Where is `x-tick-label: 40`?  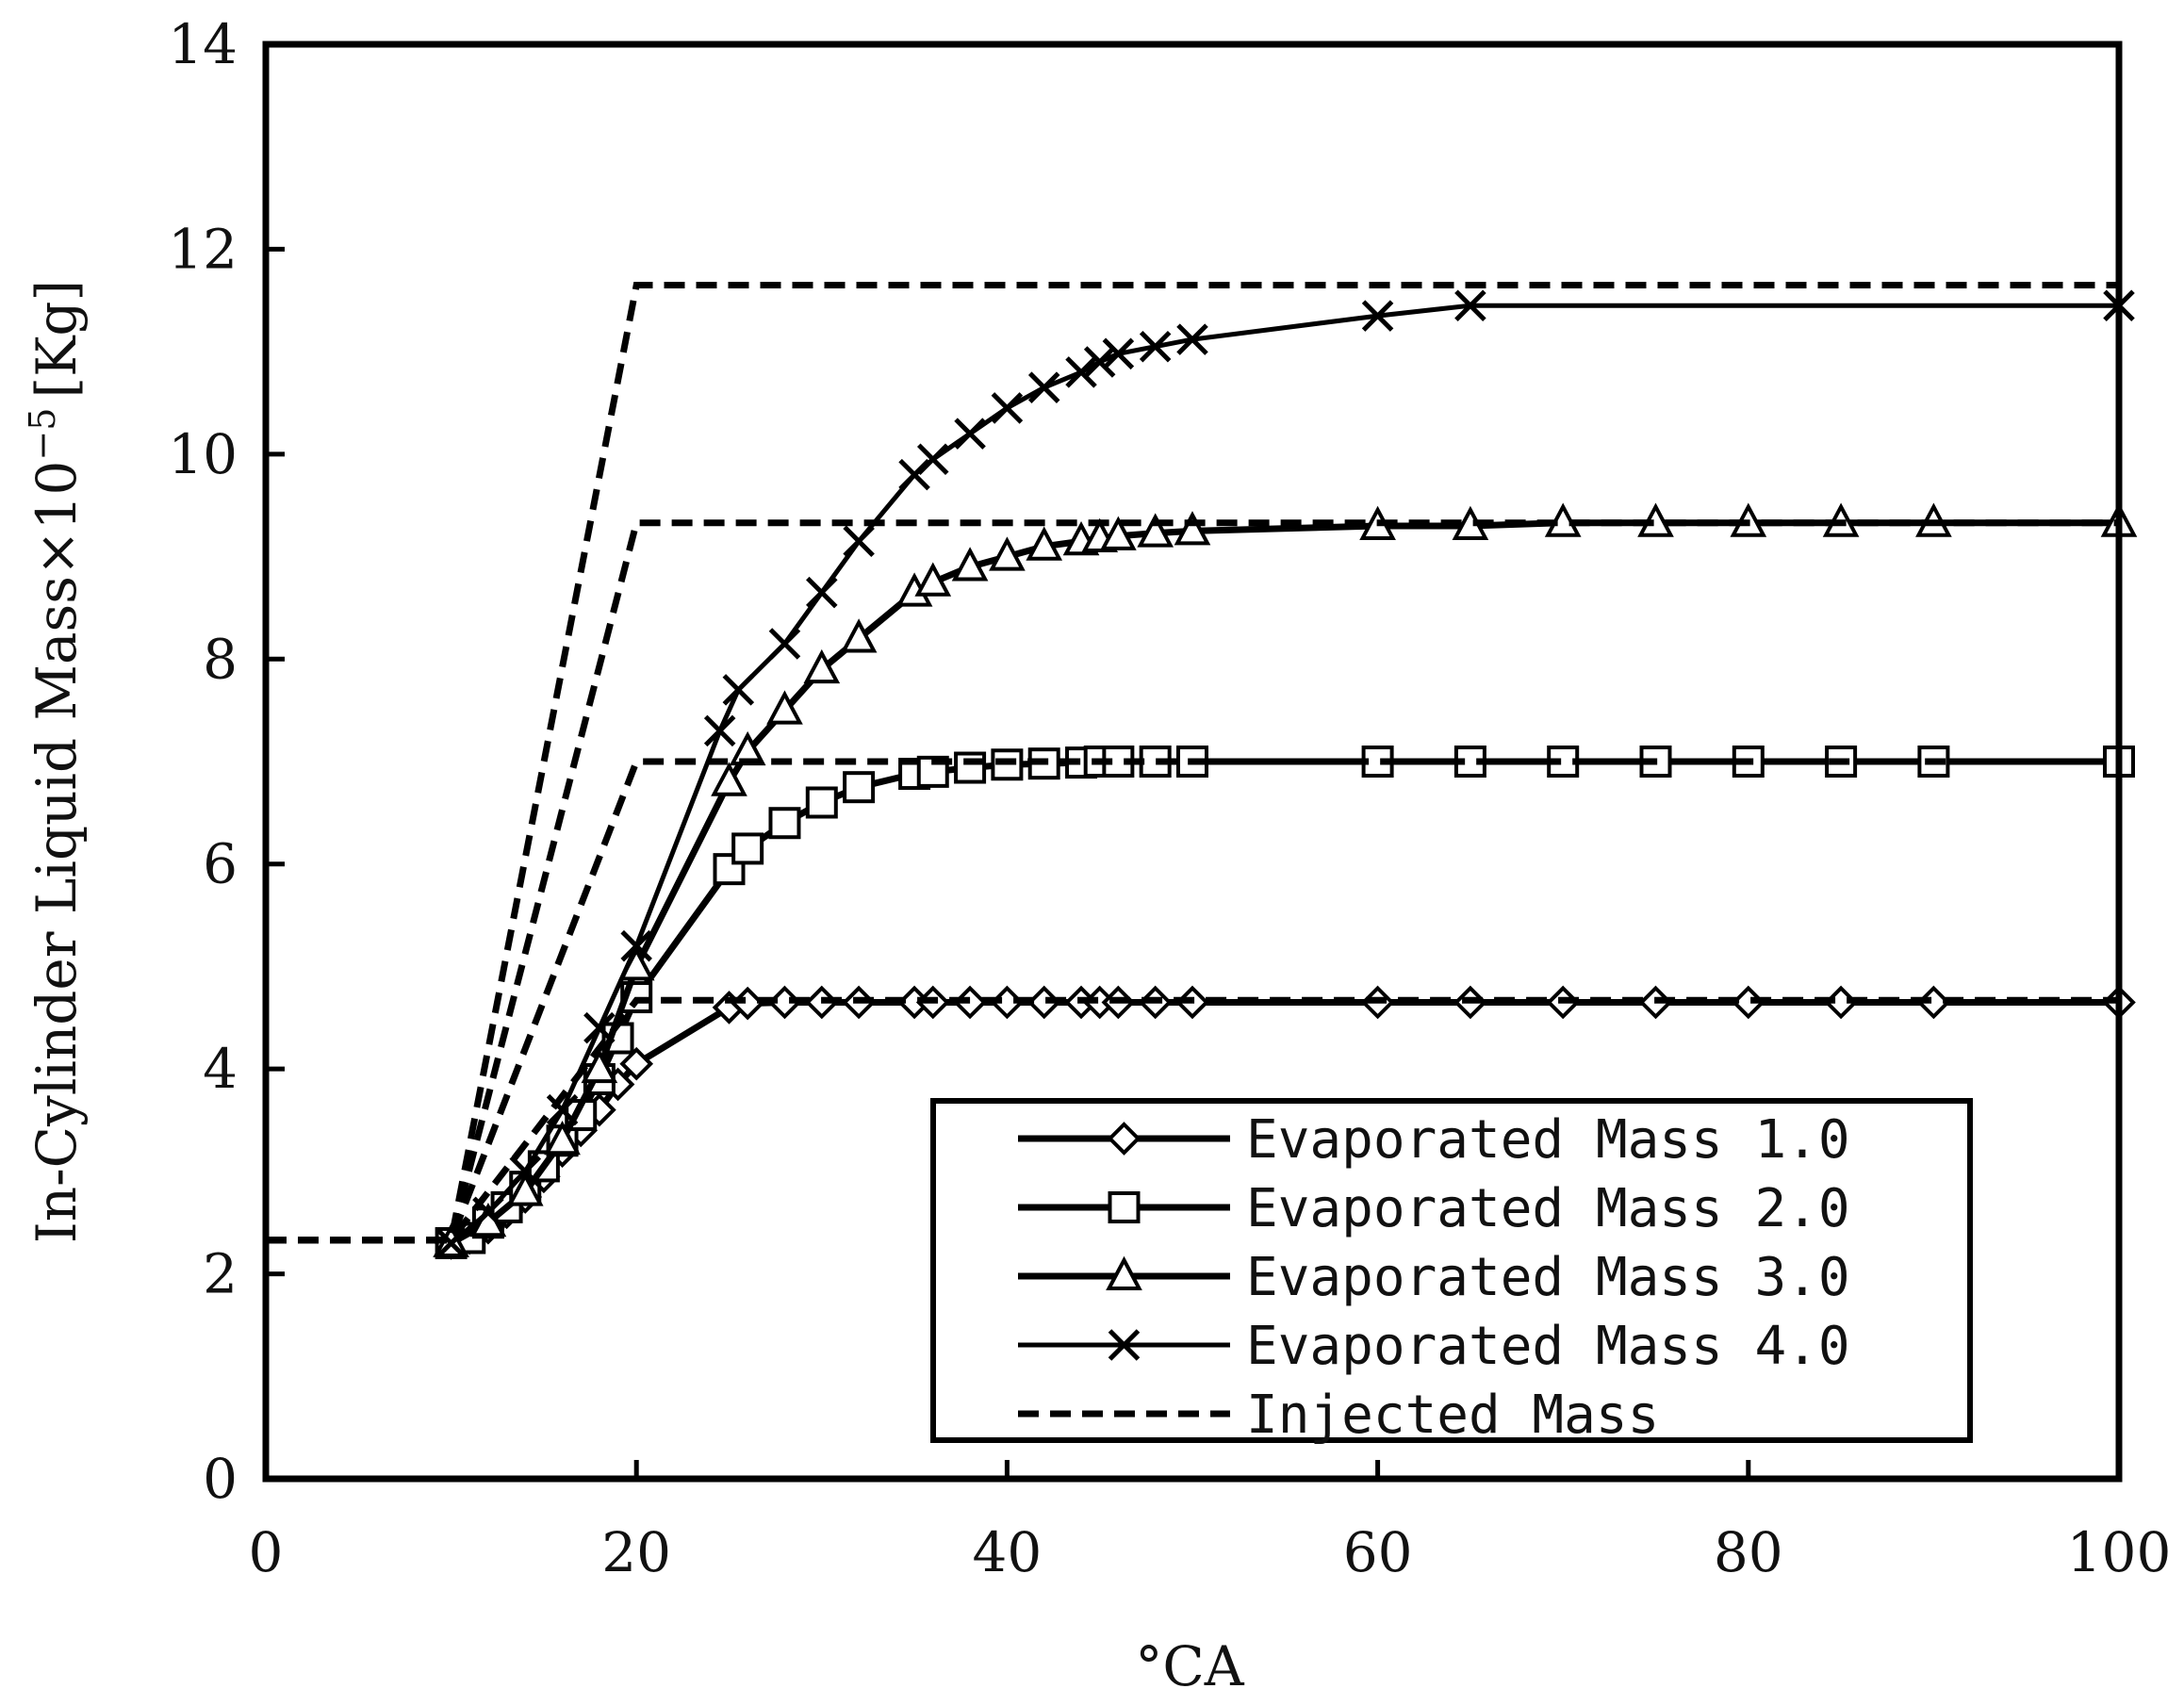
x-tick-label: 40 is located at coordinates (1007, 1552).